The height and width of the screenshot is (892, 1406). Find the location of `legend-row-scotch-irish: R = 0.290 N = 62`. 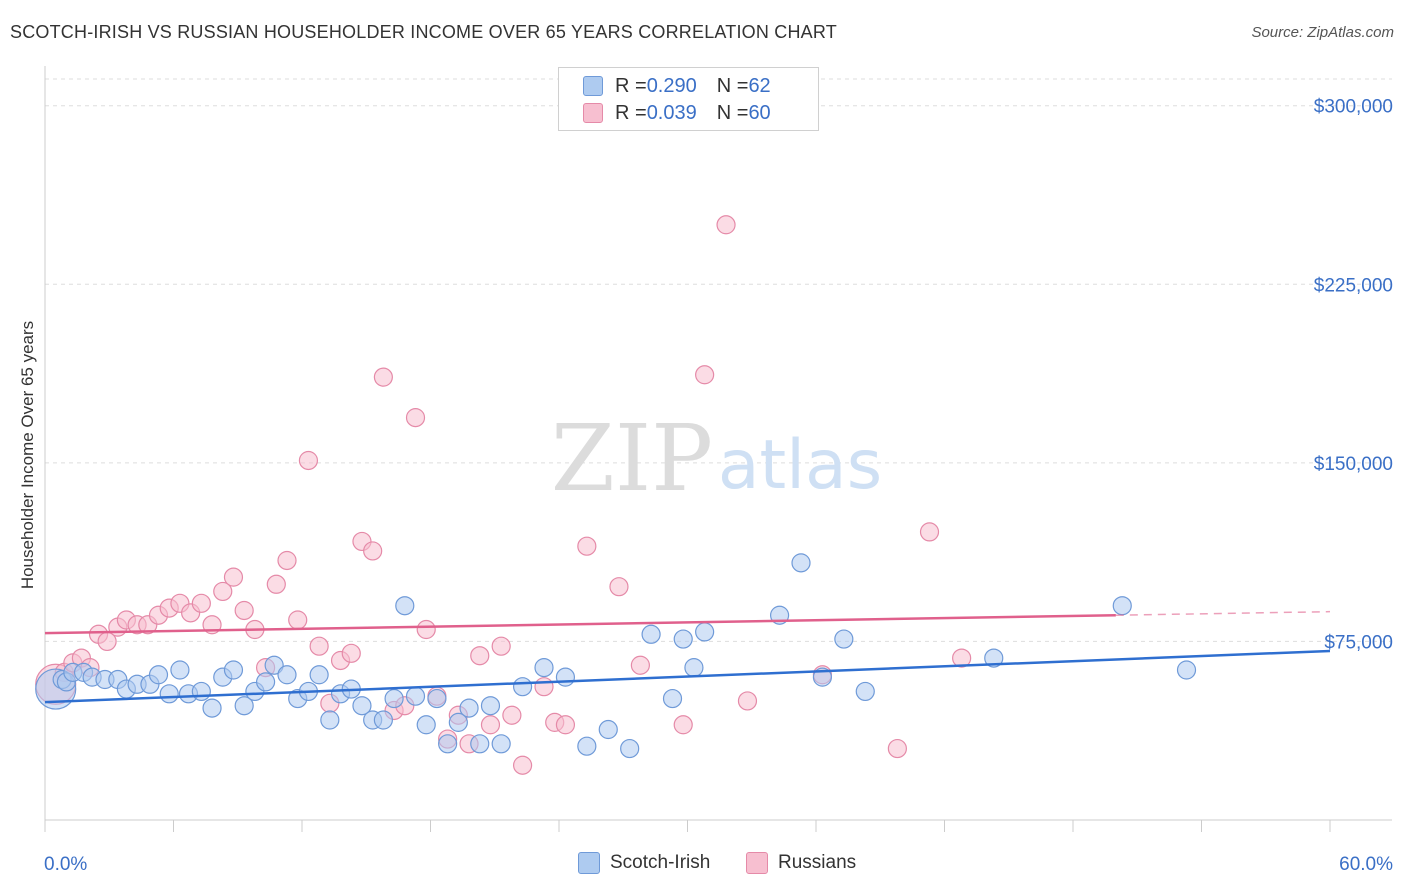

legend-row-scotch-irish: R = 0.290 N = 62 is located at coordinates (677, 86).